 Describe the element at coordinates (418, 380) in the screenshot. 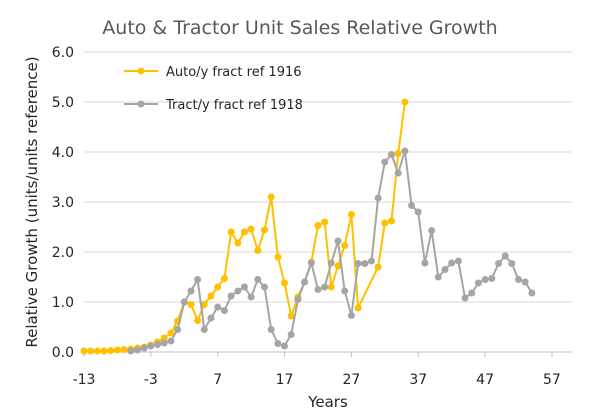

I see `x-tick-label: 37` at that location.